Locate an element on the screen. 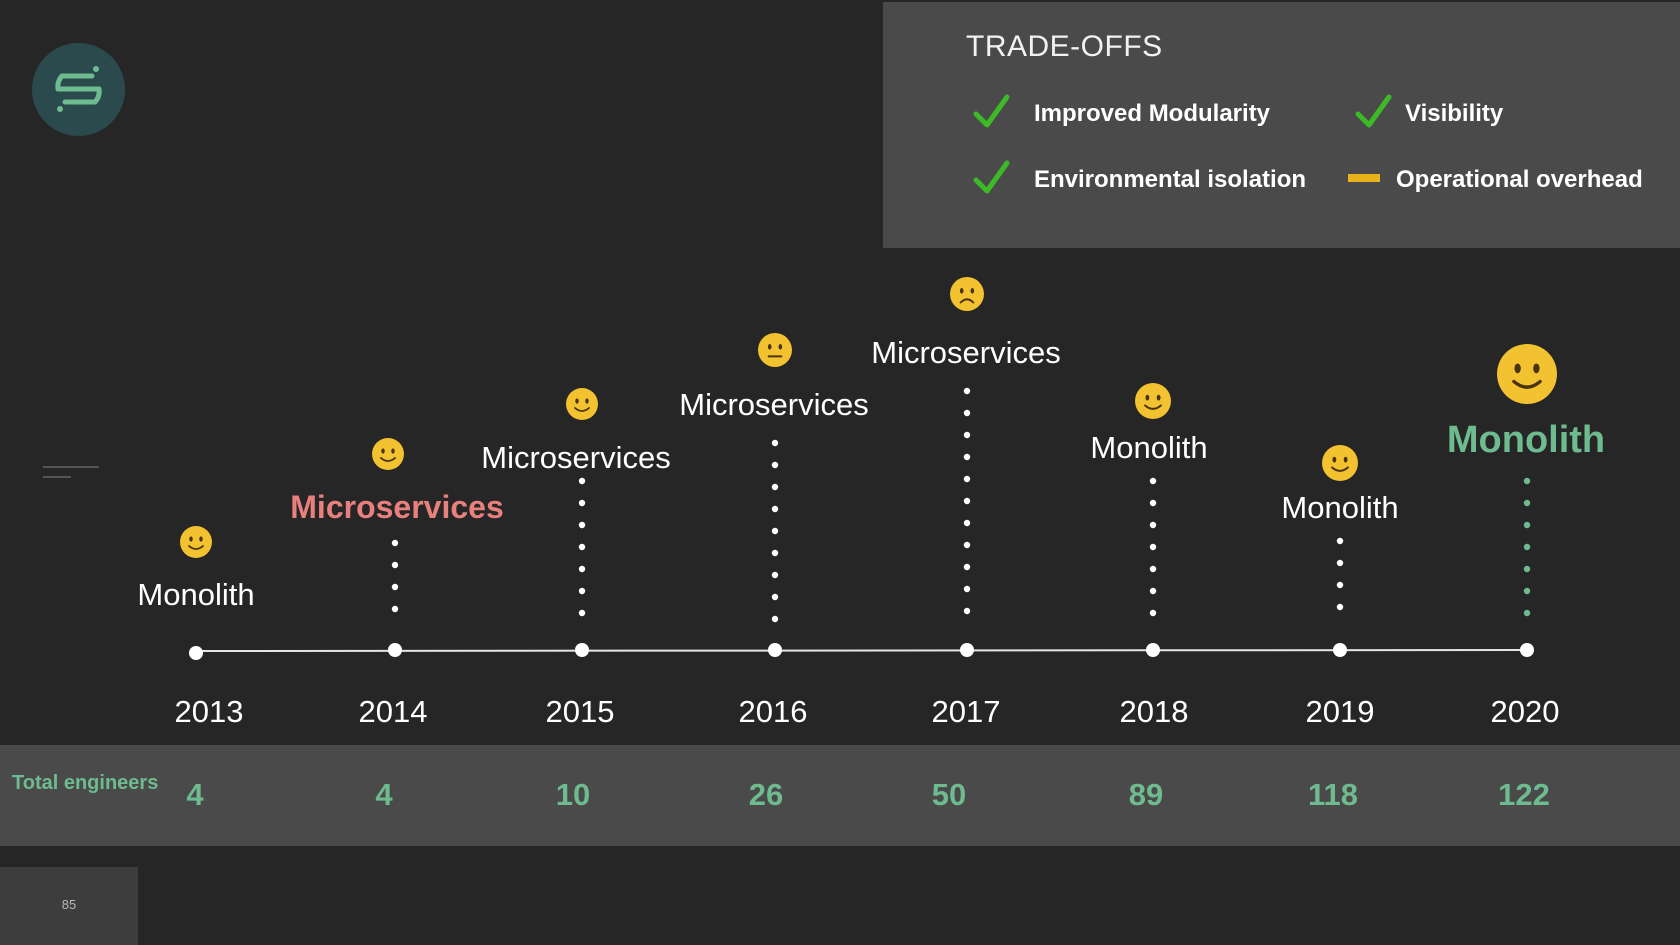 Image resolution: width=1680 pixels, height=945 pixels. year-label-2016: 2016 is located at coordinates (773, 711).